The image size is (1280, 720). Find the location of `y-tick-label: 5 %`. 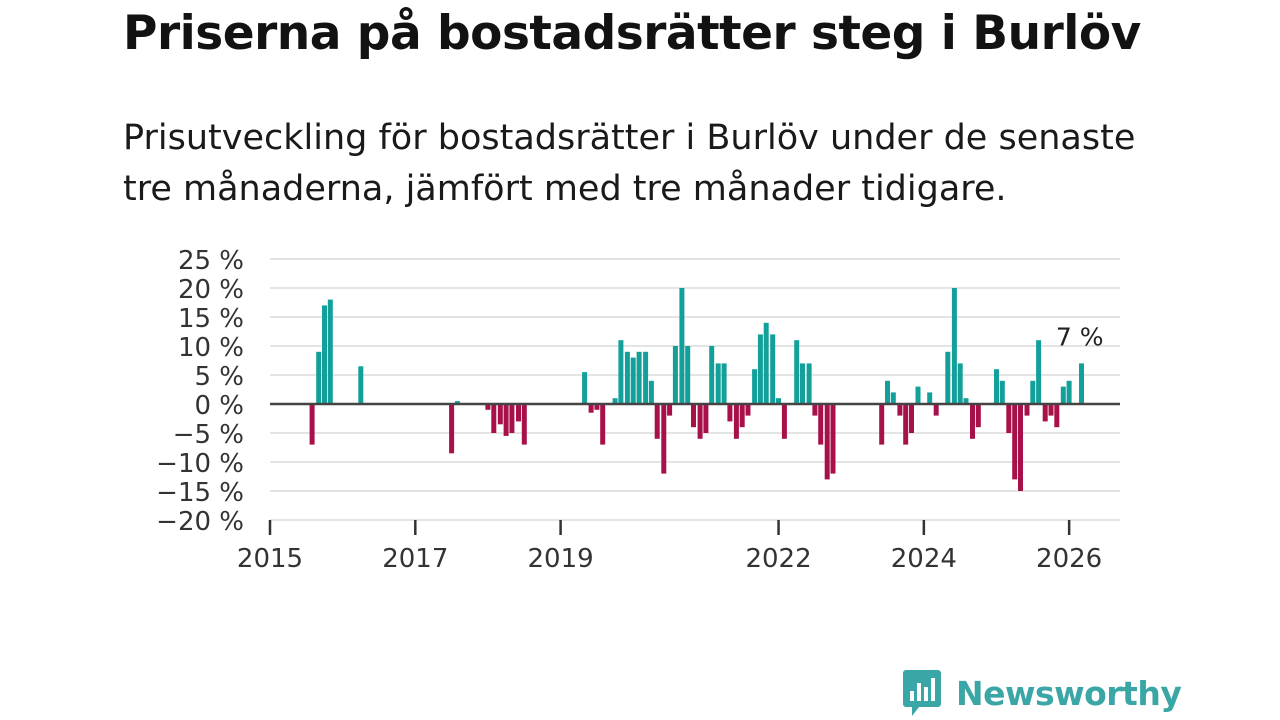

y-tick-label: 5 % is located at coordinates (219, 377).